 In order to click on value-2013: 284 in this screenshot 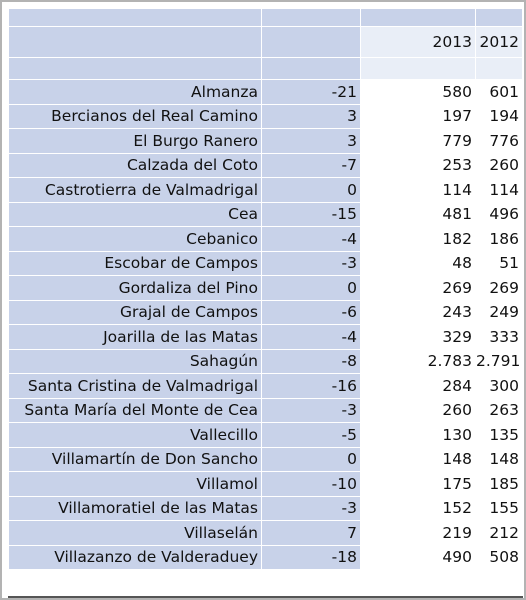, I will do `click(418, 386)`.